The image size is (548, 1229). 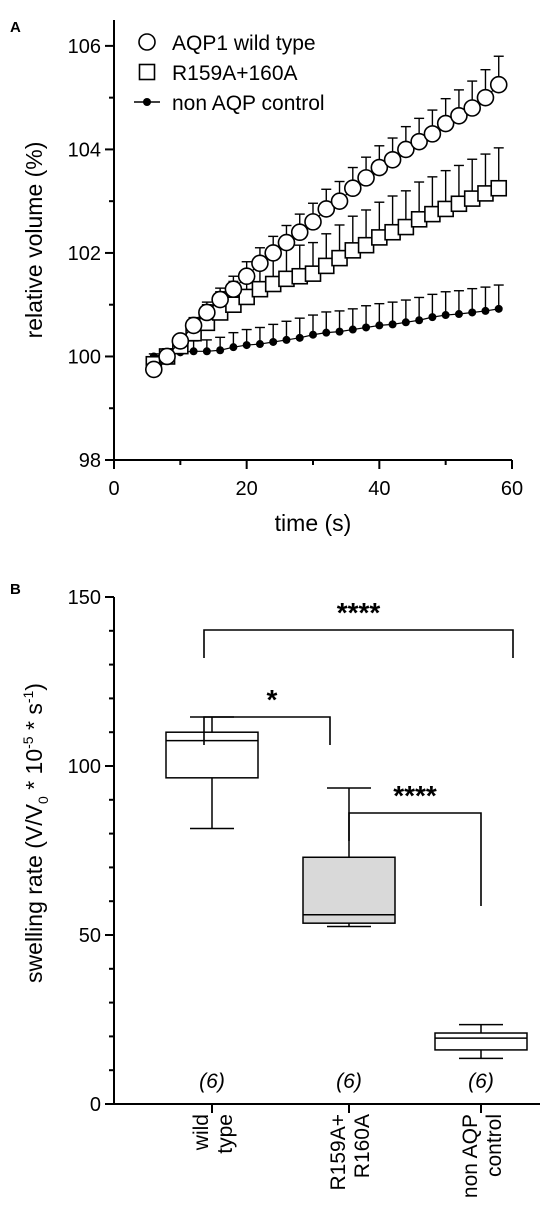 I want to click on panel-a-y-axis-title: relative volume (%), so click(x=34, y=240).